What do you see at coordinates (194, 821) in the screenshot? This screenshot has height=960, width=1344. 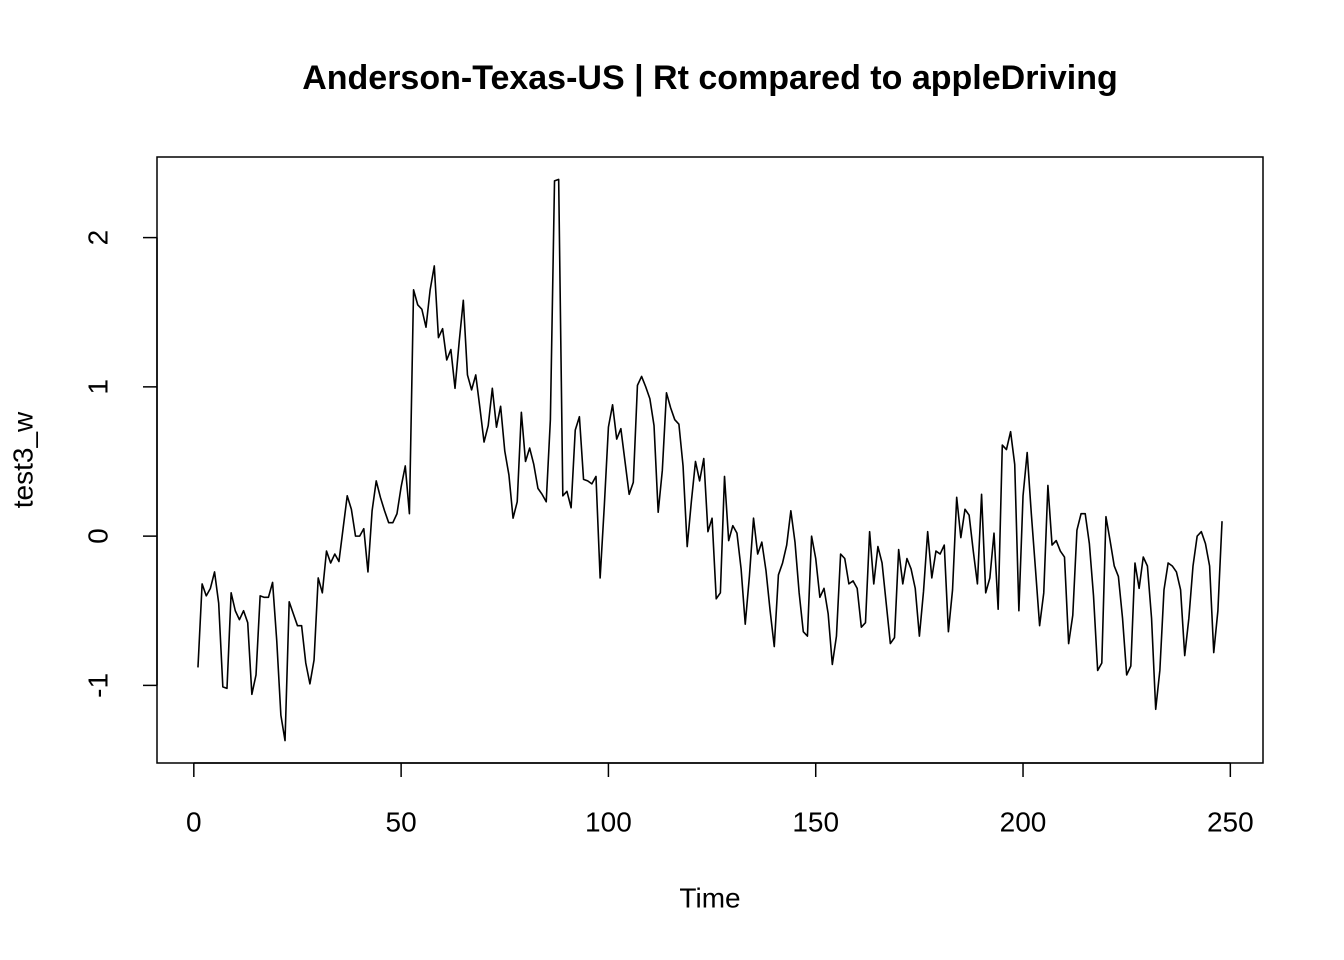 I see `x-tick-label: 0` at bounding box center [194, 821].